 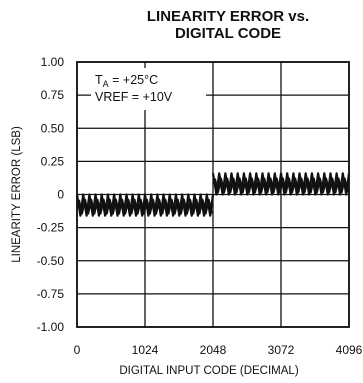 What do you see at coordinates (53, 62) in the screenshot?
I see `y-tick-label: 1.00` at bounding box center [53, 62].